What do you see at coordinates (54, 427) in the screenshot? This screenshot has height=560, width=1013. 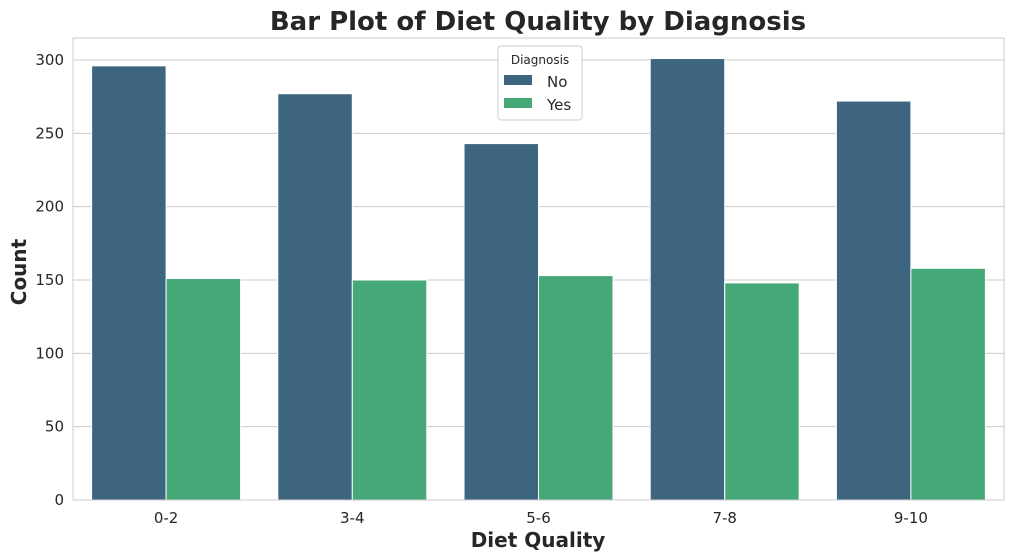 I see `y-tick-label: 50` at bounding box center [54, 427].